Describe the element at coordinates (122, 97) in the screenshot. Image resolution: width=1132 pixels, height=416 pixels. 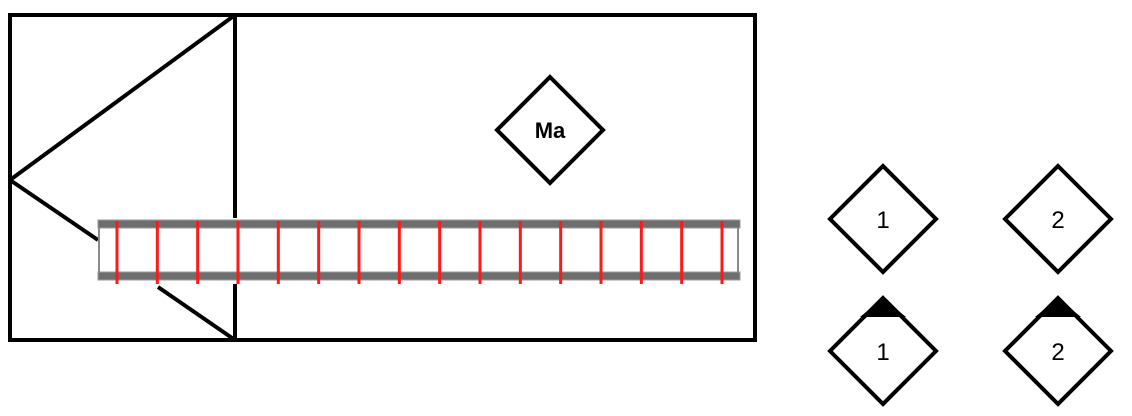
I see `diagonal-upper` at that location.